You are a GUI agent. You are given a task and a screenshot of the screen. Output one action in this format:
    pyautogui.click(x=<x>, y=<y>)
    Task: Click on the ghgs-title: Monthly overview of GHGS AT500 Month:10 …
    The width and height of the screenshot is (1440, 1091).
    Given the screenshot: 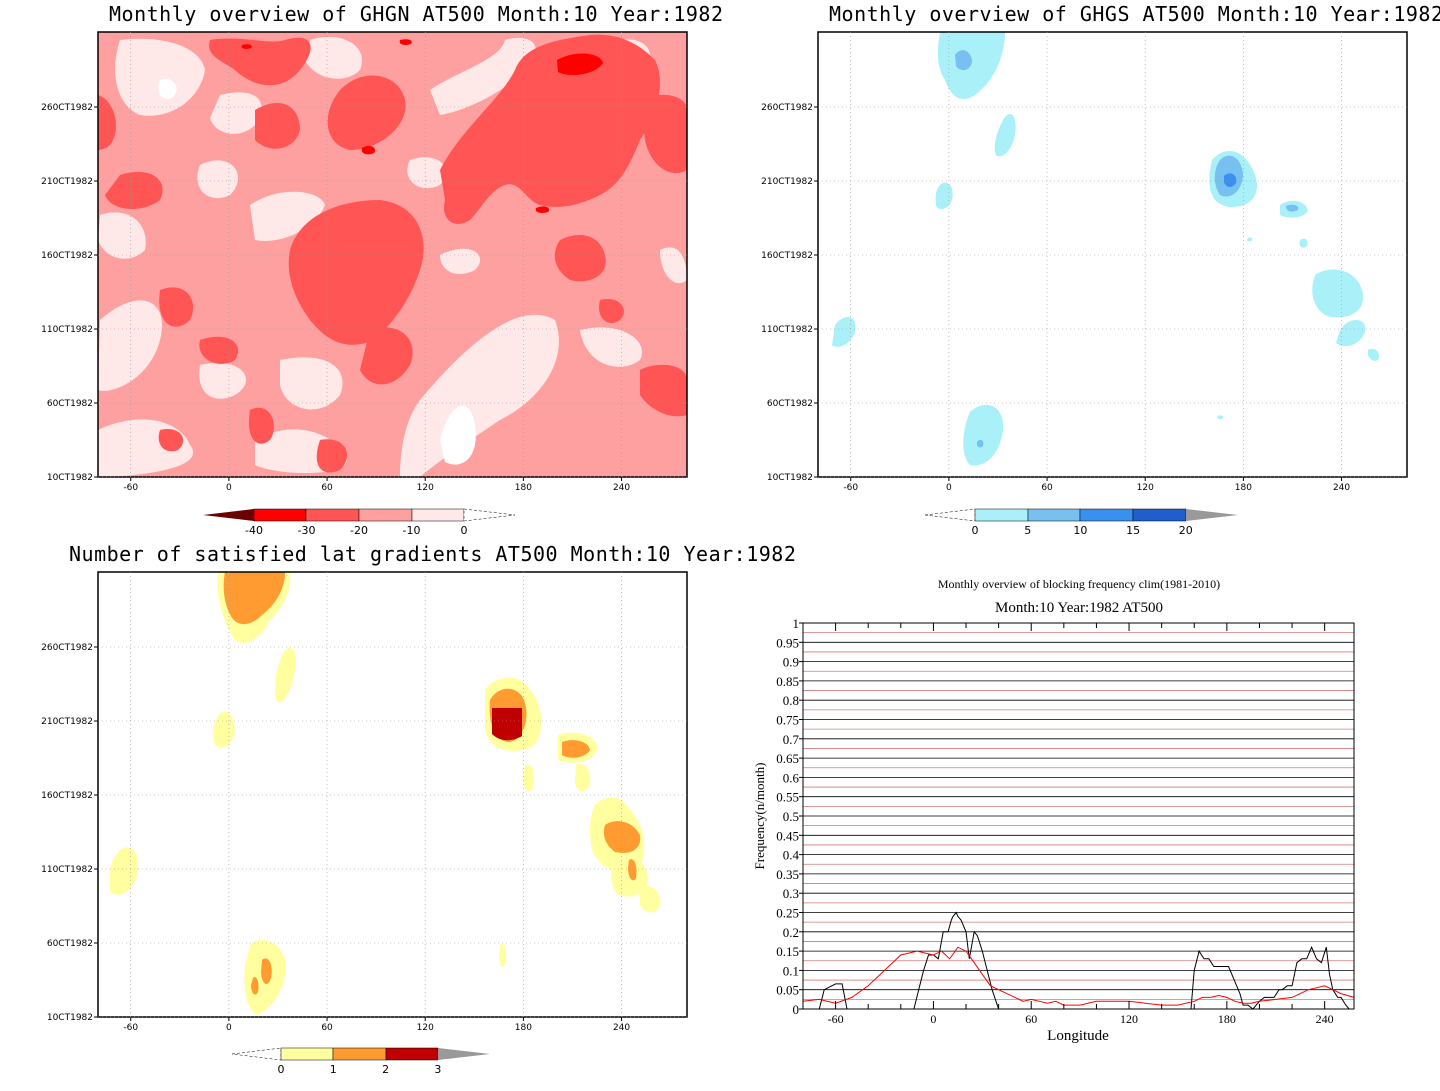 What is the action you would take?
    pyautogui.click(x=1134, y=14)
    